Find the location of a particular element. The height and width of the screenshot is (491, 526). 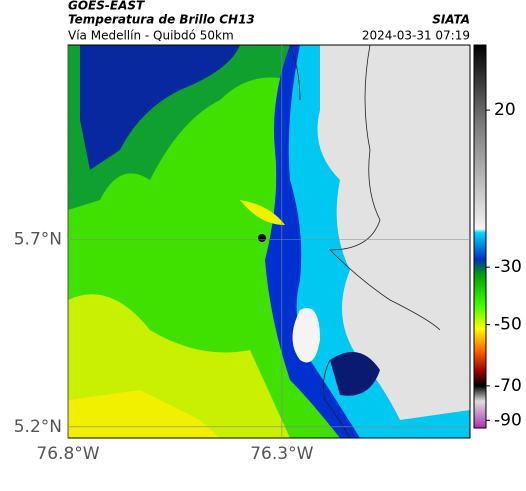

colorbar-label: -30 is located at coordinates (508, 267).